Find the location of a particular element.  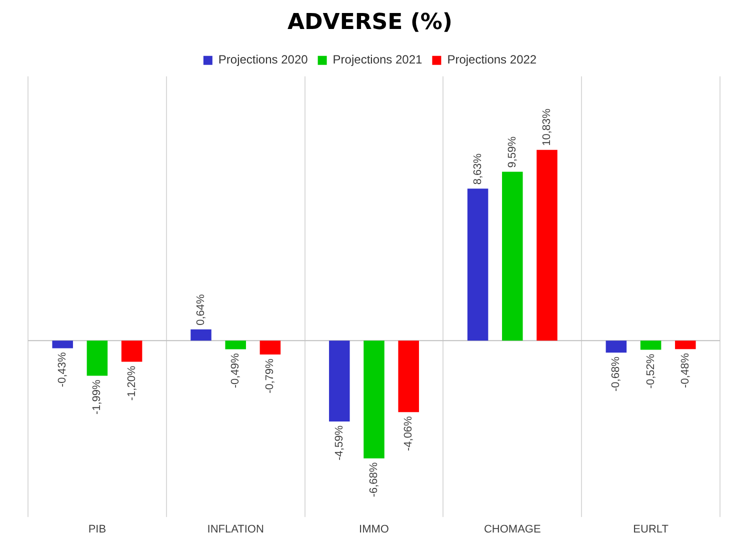

chart-title: ADVERSE (%) is located at coordinates (370, 22).